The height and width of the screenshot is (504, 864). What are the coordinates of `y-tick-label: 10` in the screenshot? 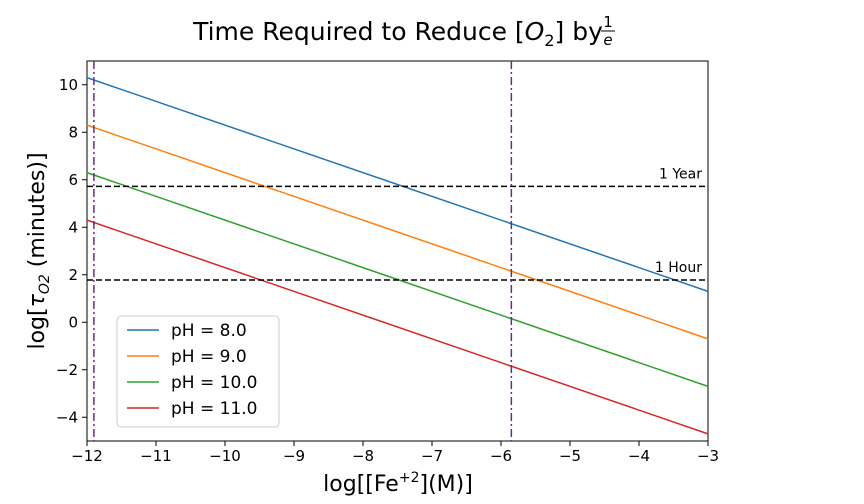 It's located at (68, 85).